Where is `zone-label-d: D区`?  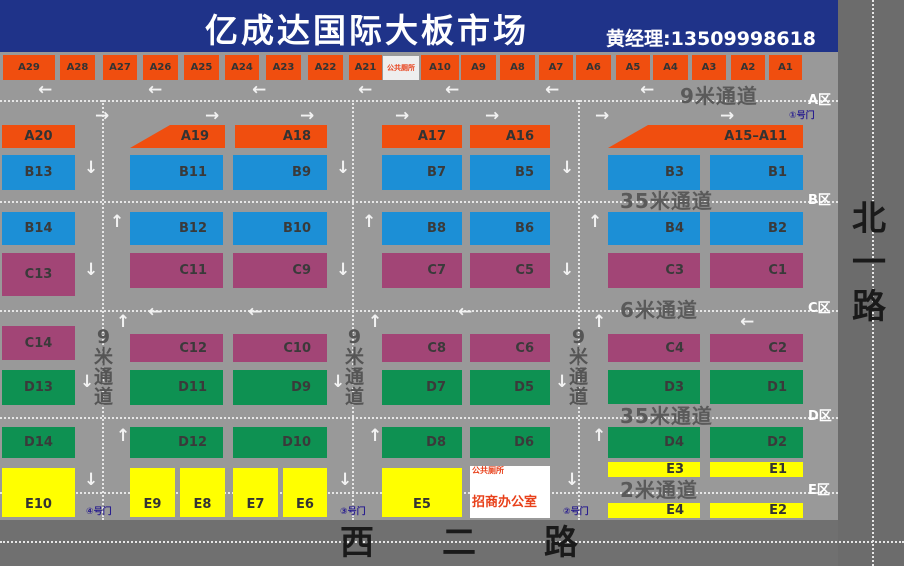 zone-label-d: D区 is located at coordinates (820, 416).